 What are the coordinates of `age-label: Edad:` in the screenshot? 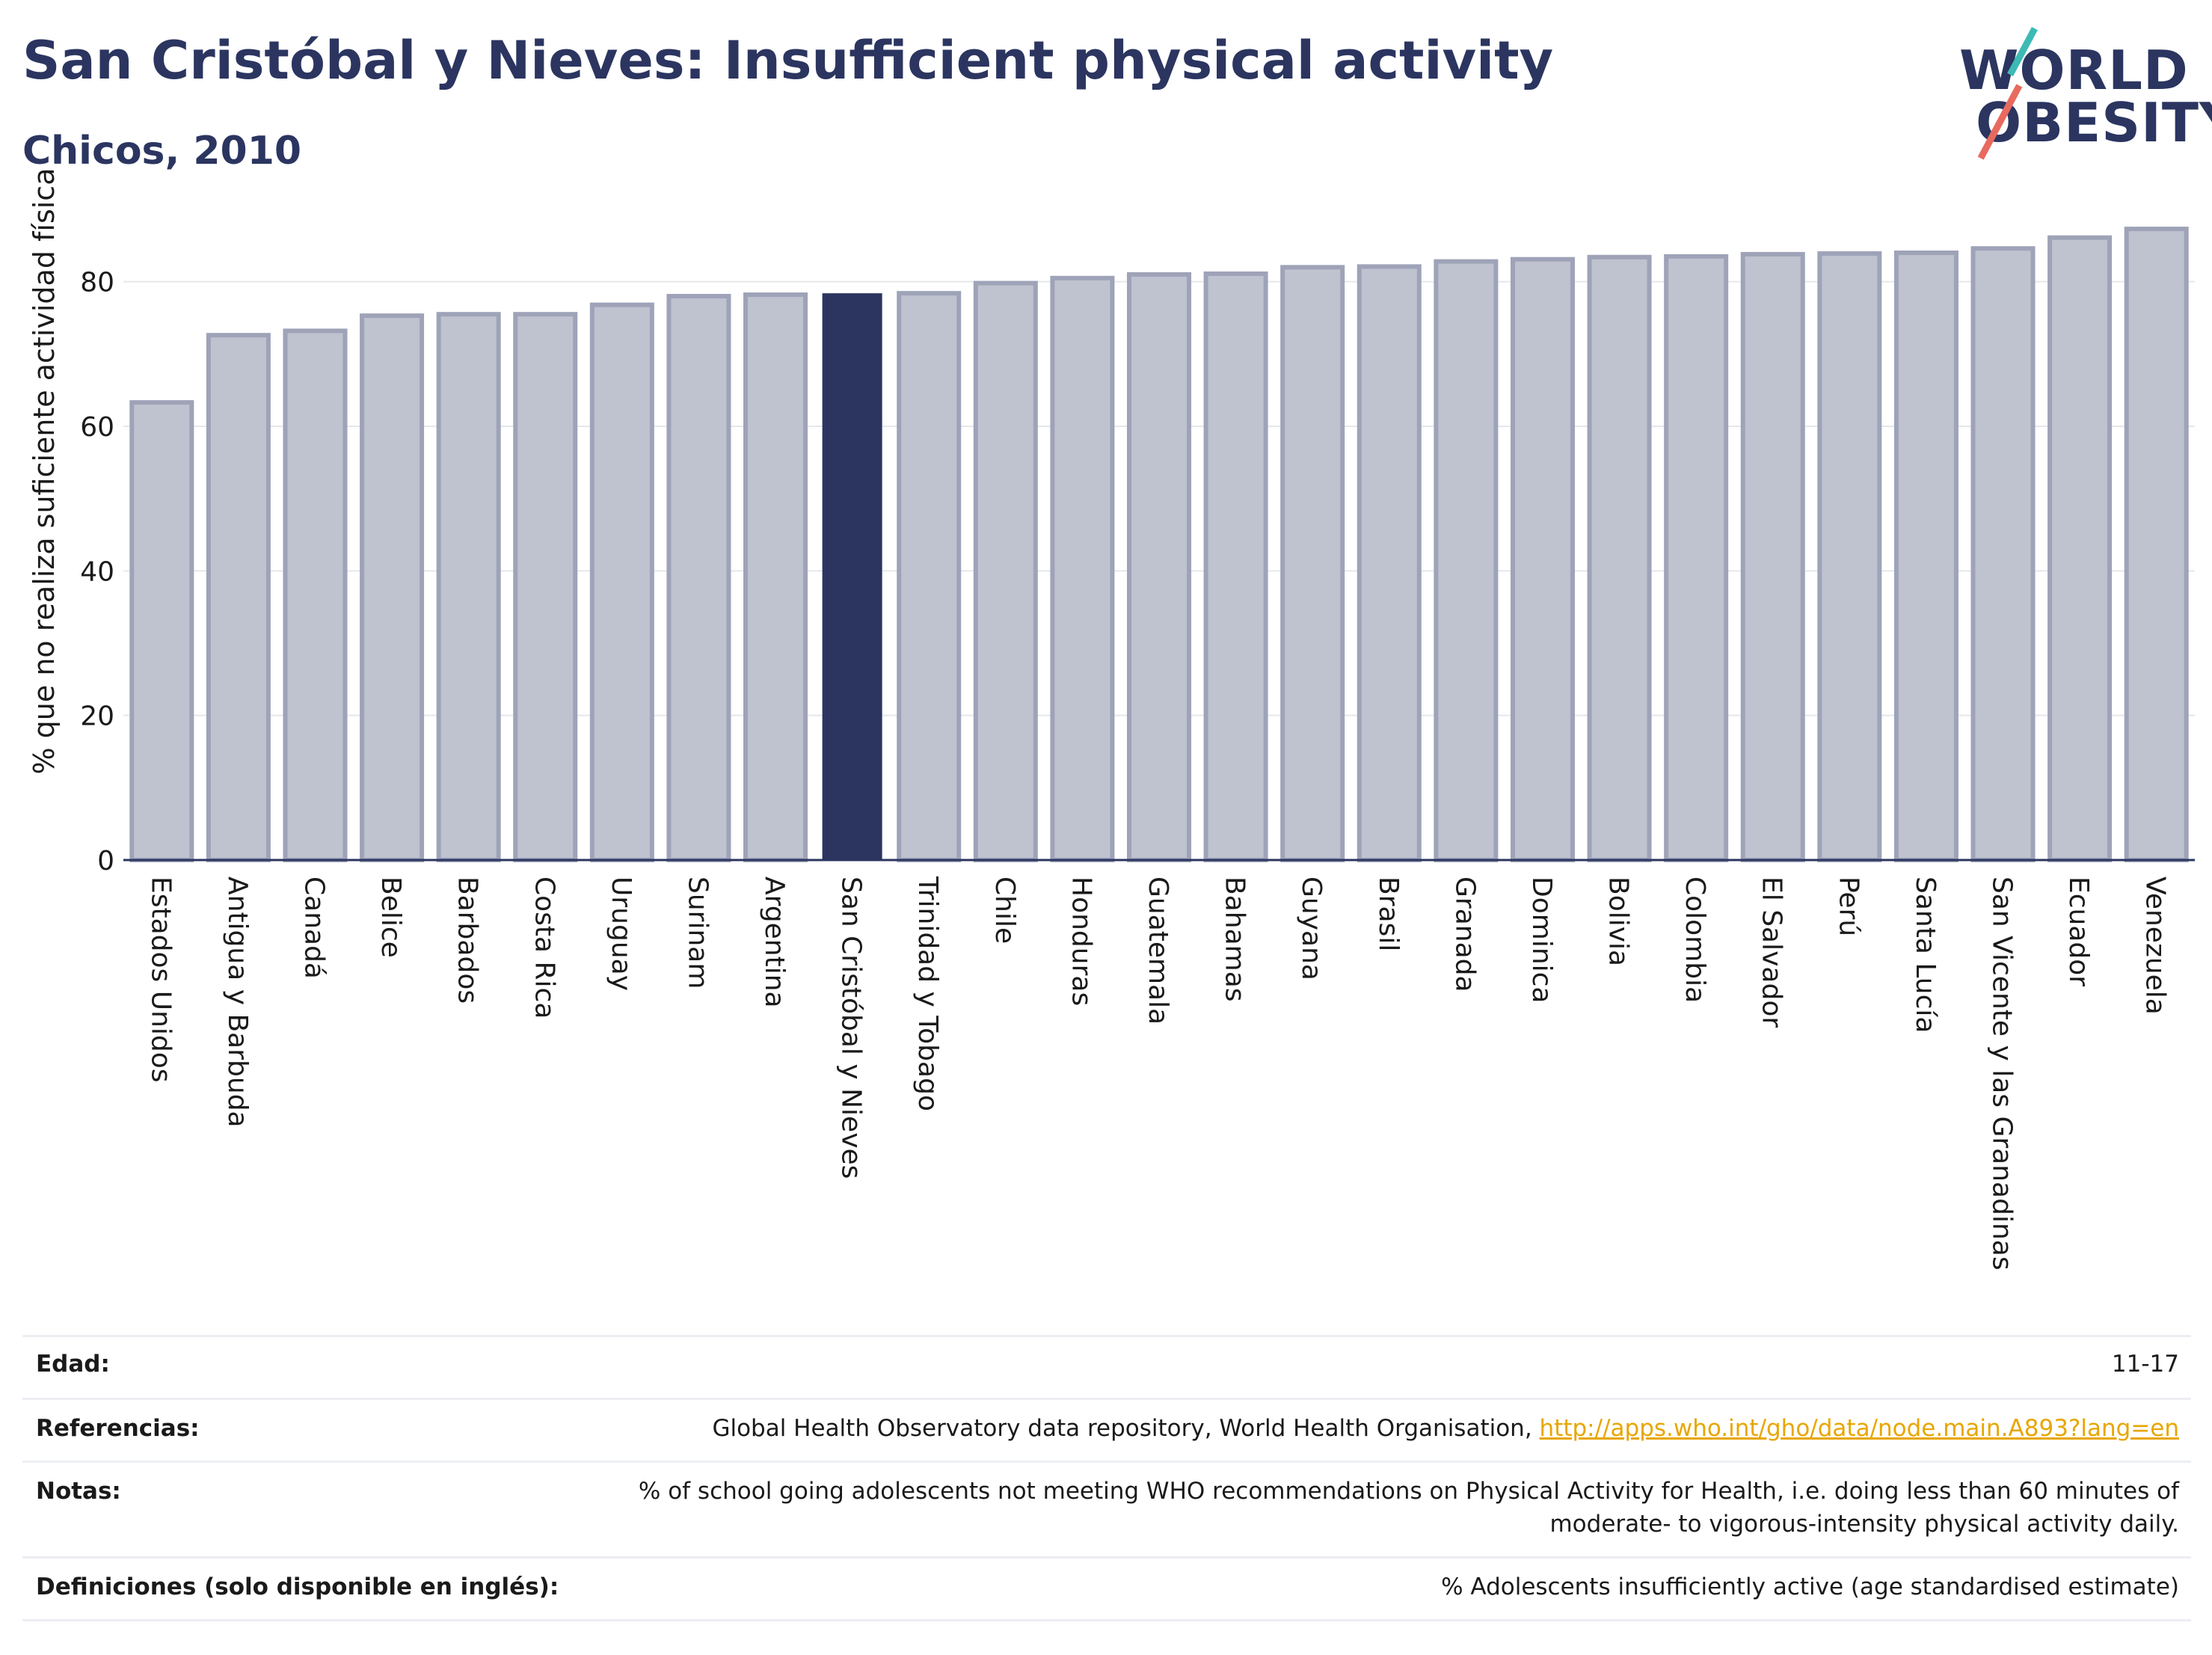 It's located at (73, 1364).